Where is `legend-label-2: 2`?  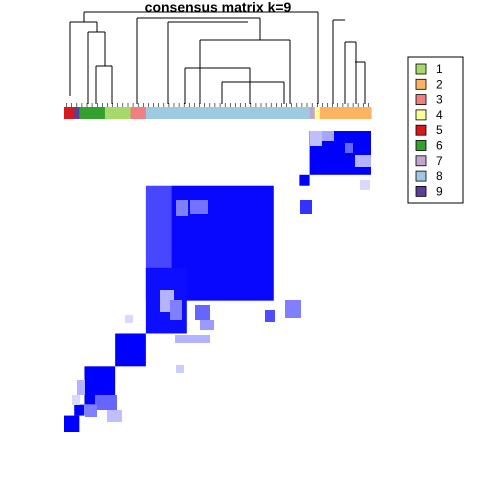 legend-label-2: 2 is located at coordinates (439, 84).